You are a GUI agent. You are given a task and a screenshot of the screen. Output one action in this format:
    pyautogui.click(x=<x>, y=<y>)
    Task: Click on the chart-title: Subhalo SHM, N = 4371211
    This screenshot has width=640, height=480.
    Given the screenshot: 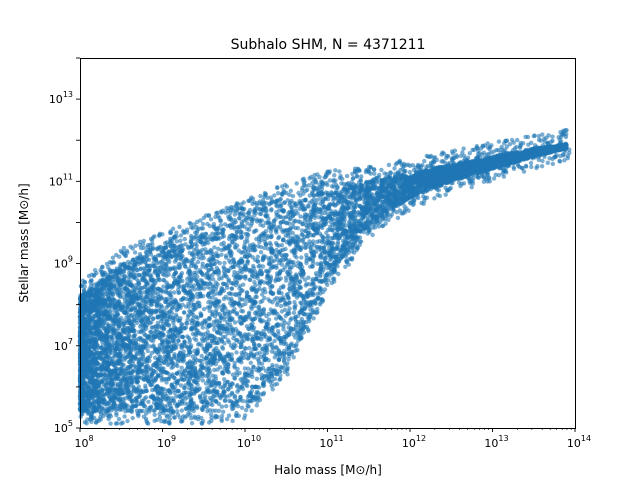 What is the action you would take?
    pyautogui.click(x=328, y=45)
    